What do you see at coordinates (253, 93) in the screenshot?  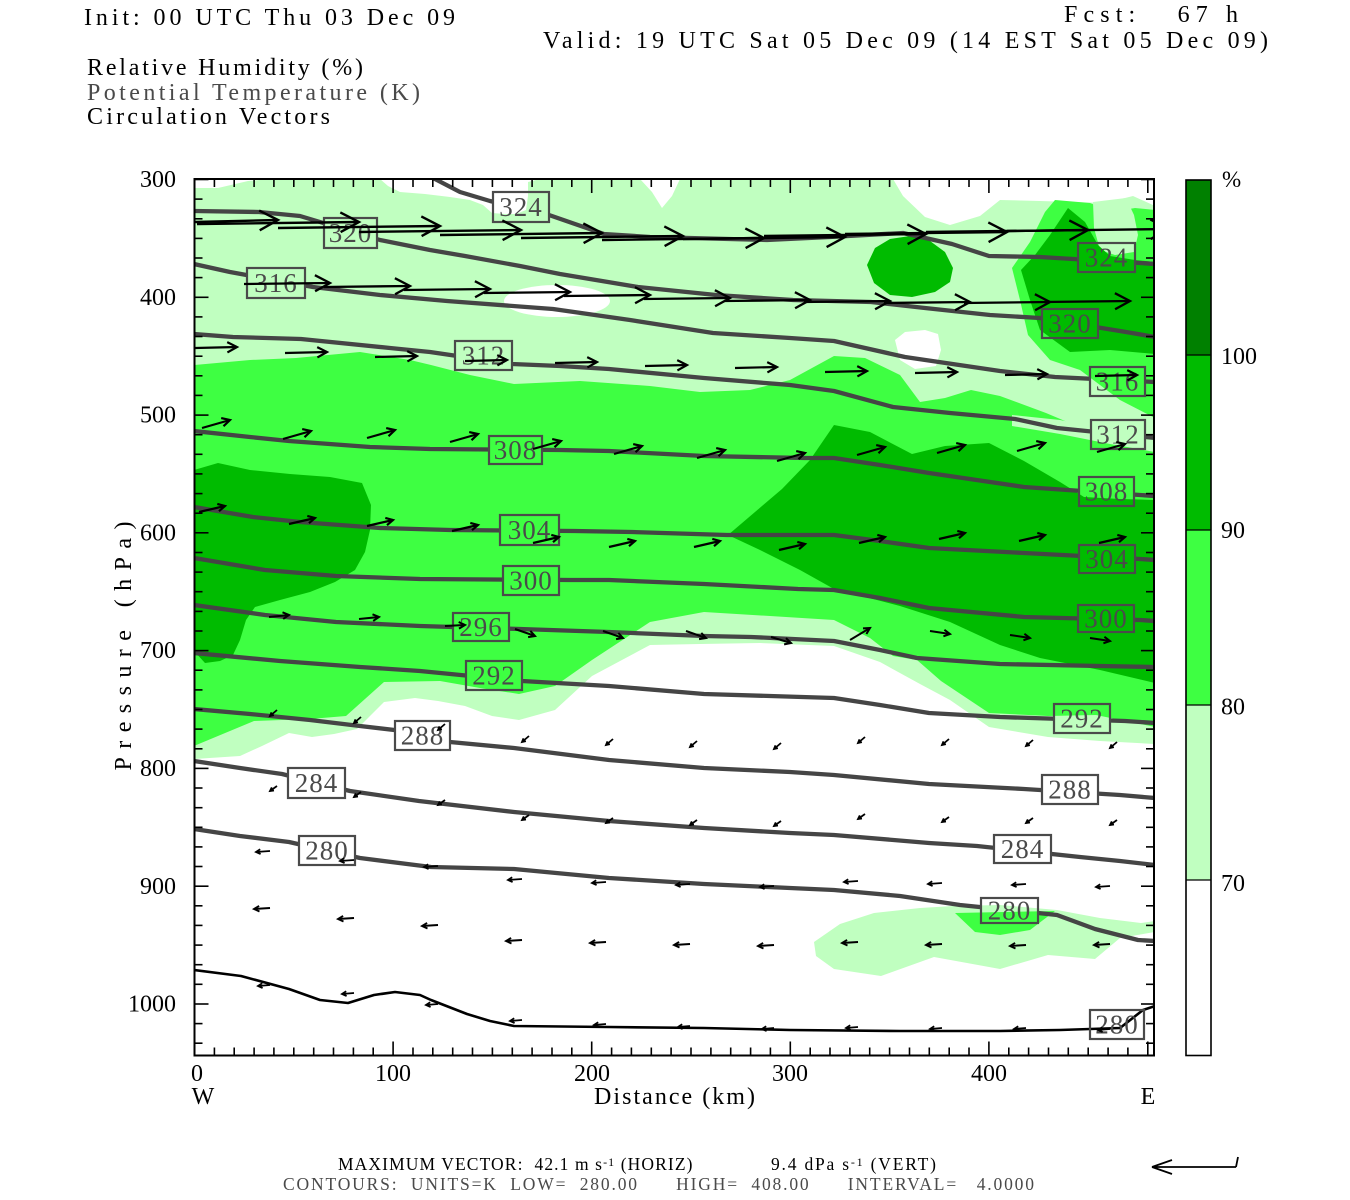 I see `svg-text: Potential Temperature (K)` at bounding box center [253, 93].